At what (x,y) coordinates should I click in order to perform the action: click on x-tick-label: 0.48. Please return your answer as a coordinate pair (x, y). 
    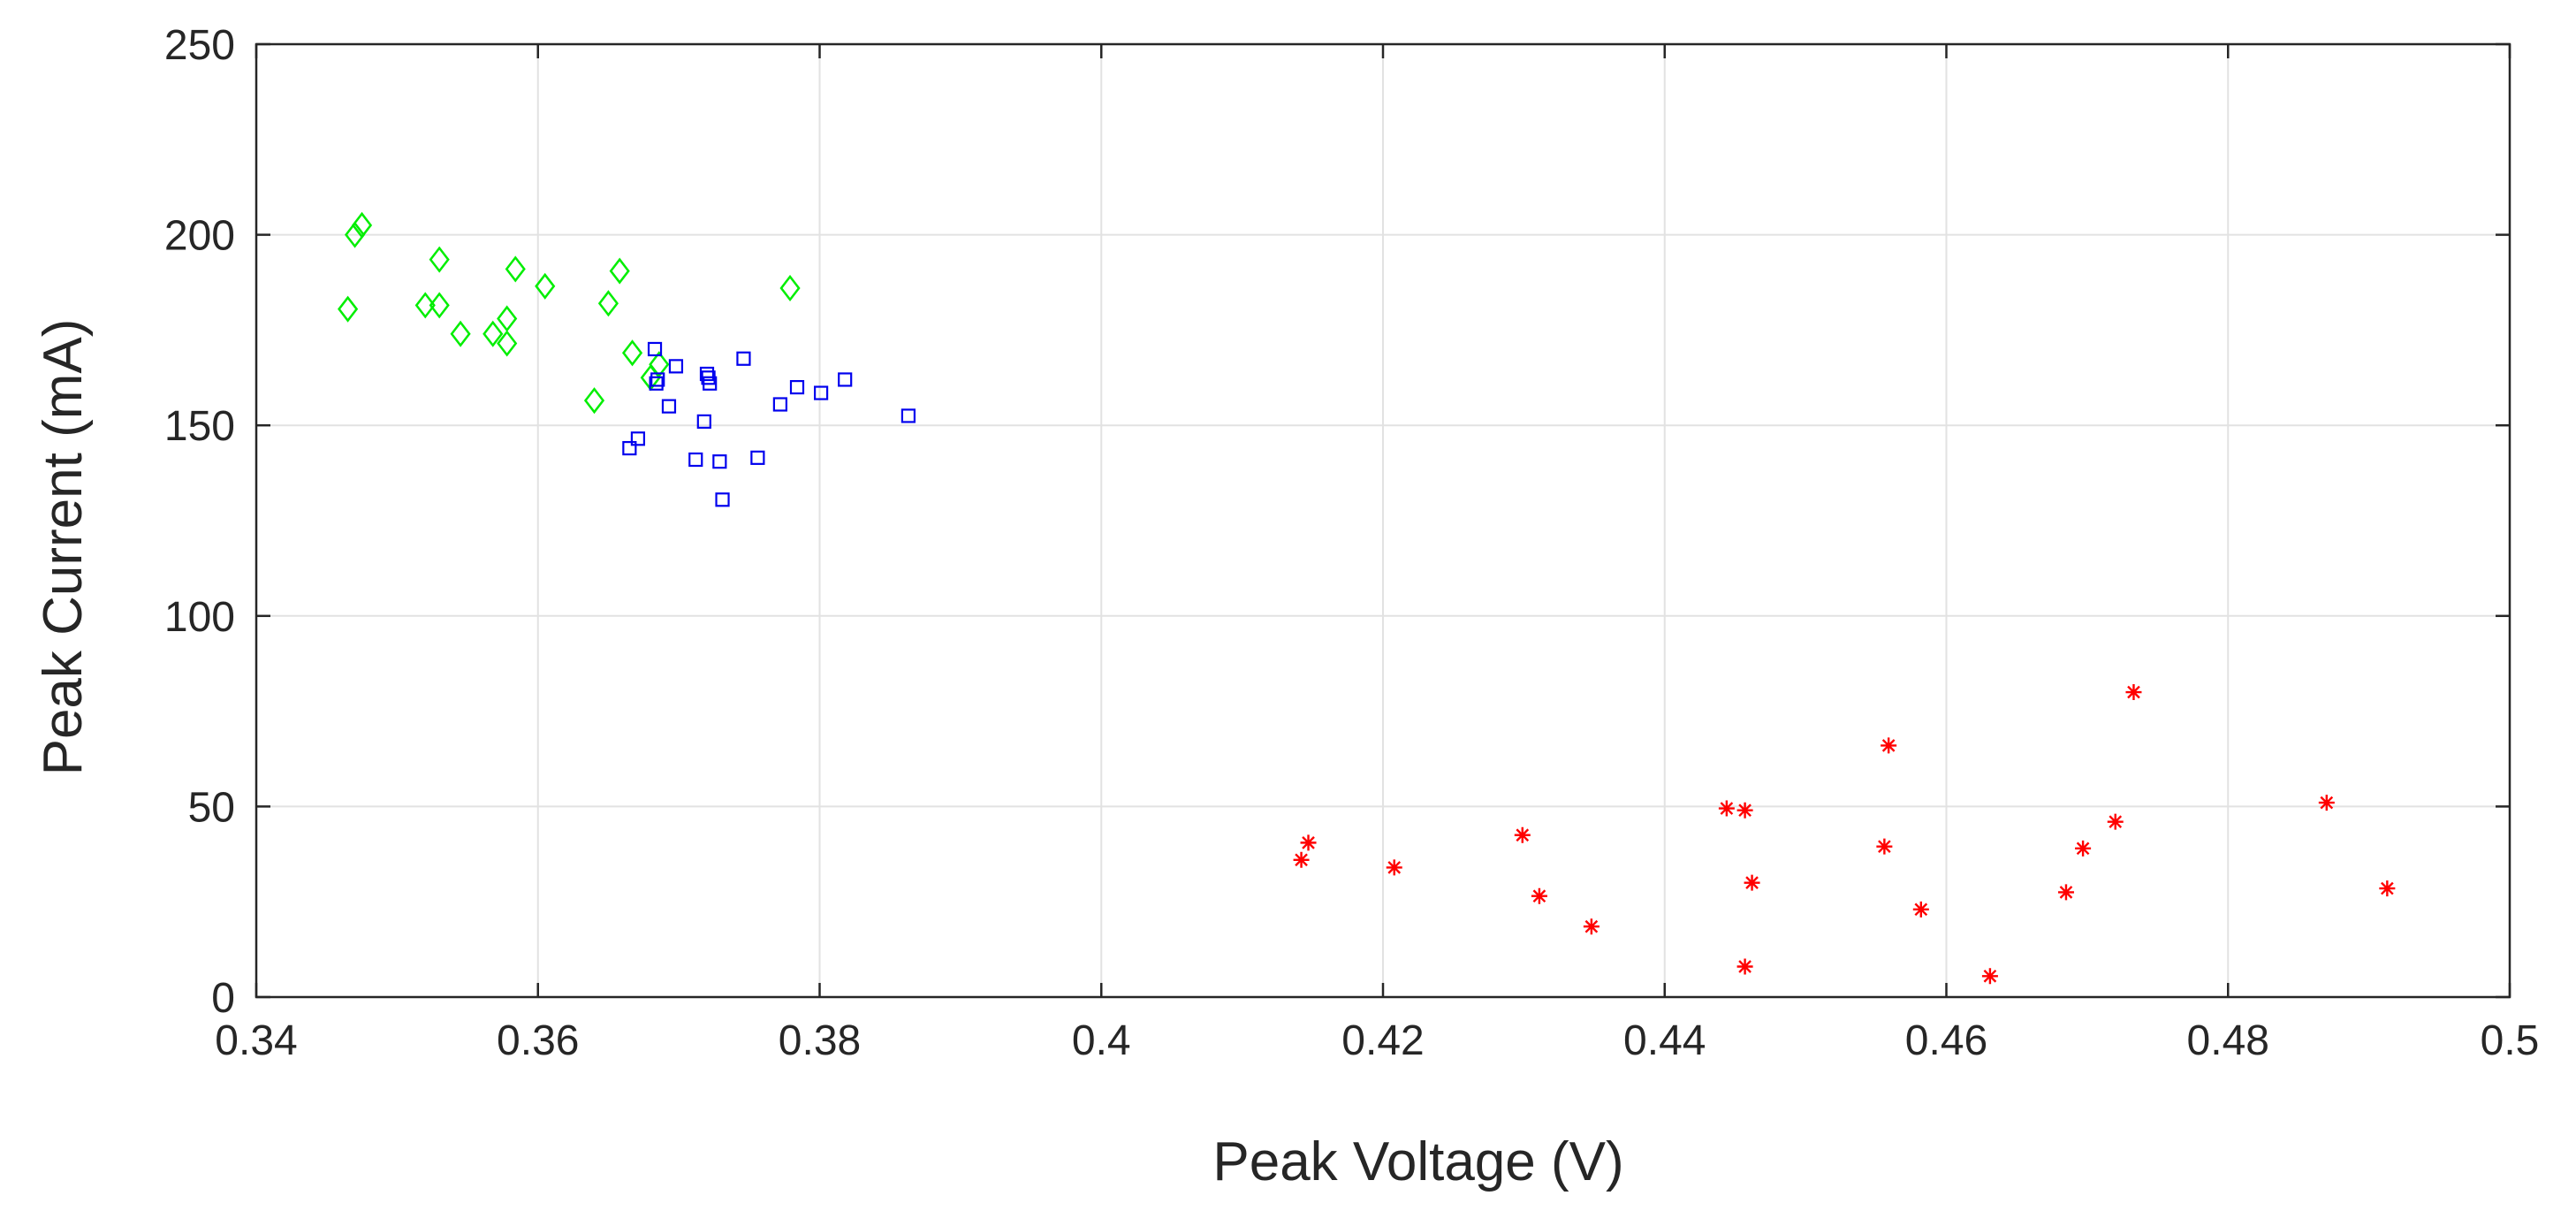
    Looking at the image, I should click on (2228, 1040).